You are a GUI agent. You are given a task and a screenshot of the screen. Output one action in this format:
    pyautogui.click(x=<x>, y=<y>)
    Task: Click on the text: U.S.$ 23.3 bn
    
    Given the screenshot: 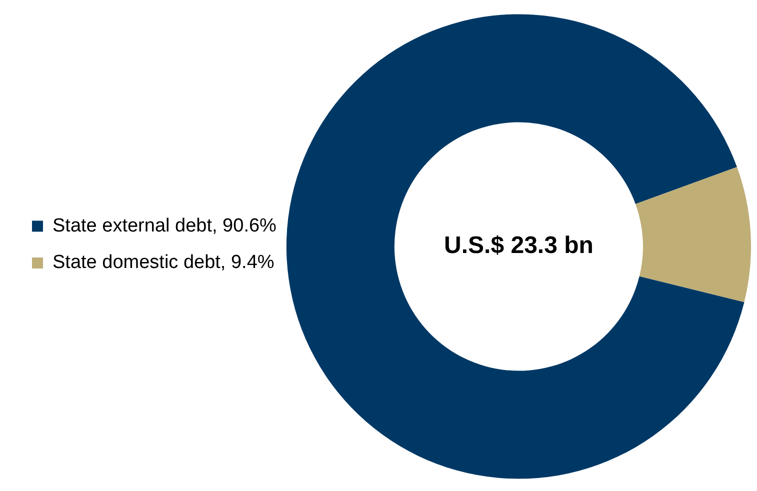 What is the action you would take?
    pyautogui.click(x=519, y=246)
    